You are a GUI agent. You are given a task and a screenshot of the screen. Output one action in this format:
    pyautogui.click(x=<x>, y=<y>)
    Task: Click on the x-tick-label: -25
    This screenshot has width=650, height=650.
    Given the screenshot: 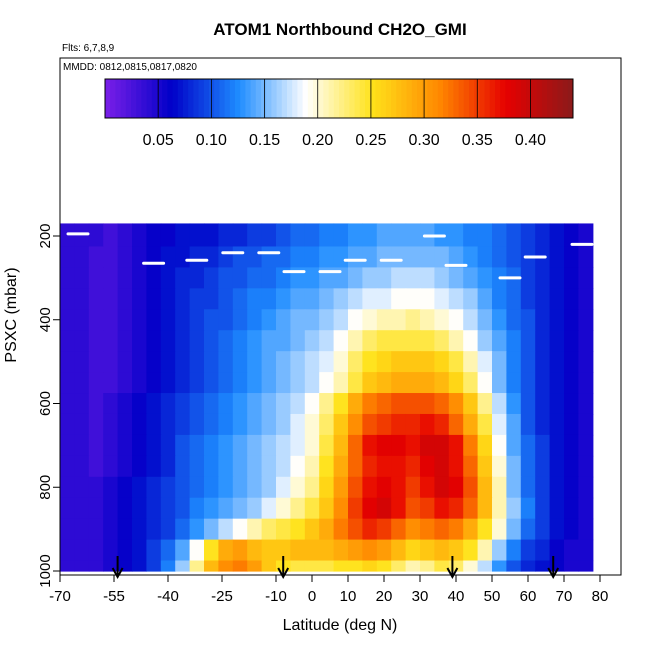 What is the action you would take?
    pyautogui.click(x=222, y=596)
    